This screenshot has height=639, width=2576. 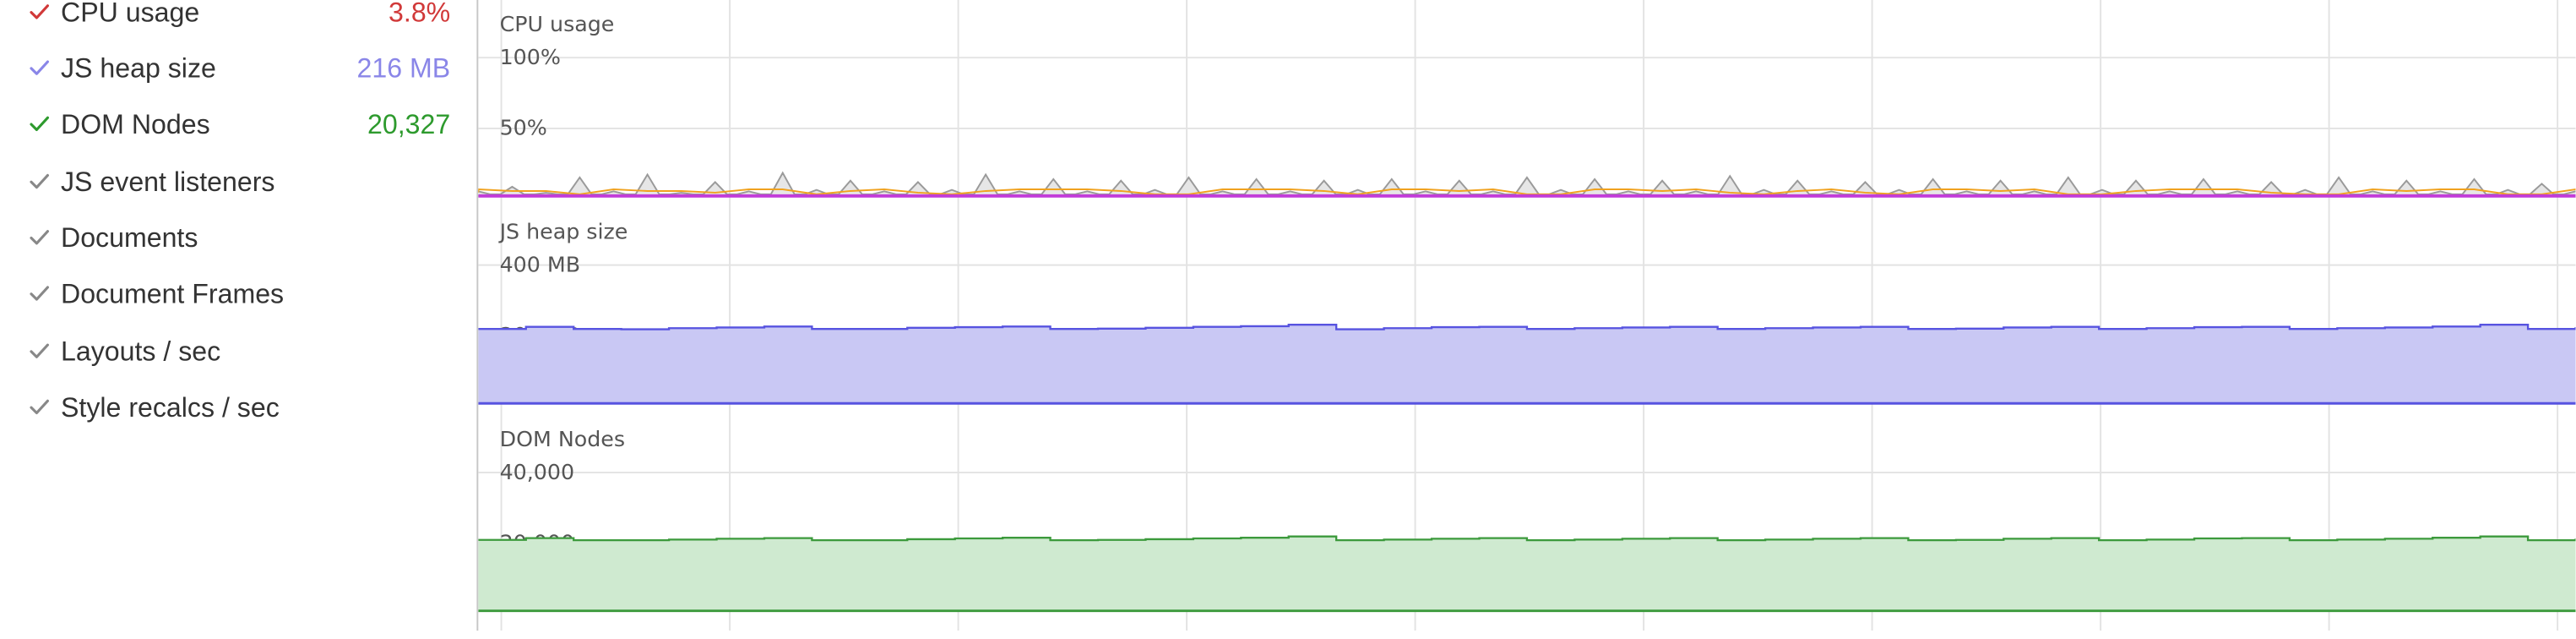 What do you see at coordinates (1526, 191) in the screenshot?
I see `cpu-orange-trace` at bounding box center [1526, 191].